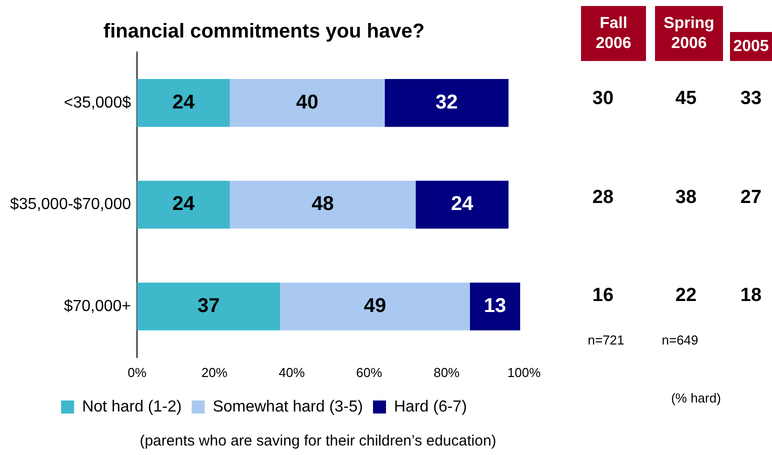 This screenshot has width=772, height=455. I want to click on text: 33, so click(751, 99).